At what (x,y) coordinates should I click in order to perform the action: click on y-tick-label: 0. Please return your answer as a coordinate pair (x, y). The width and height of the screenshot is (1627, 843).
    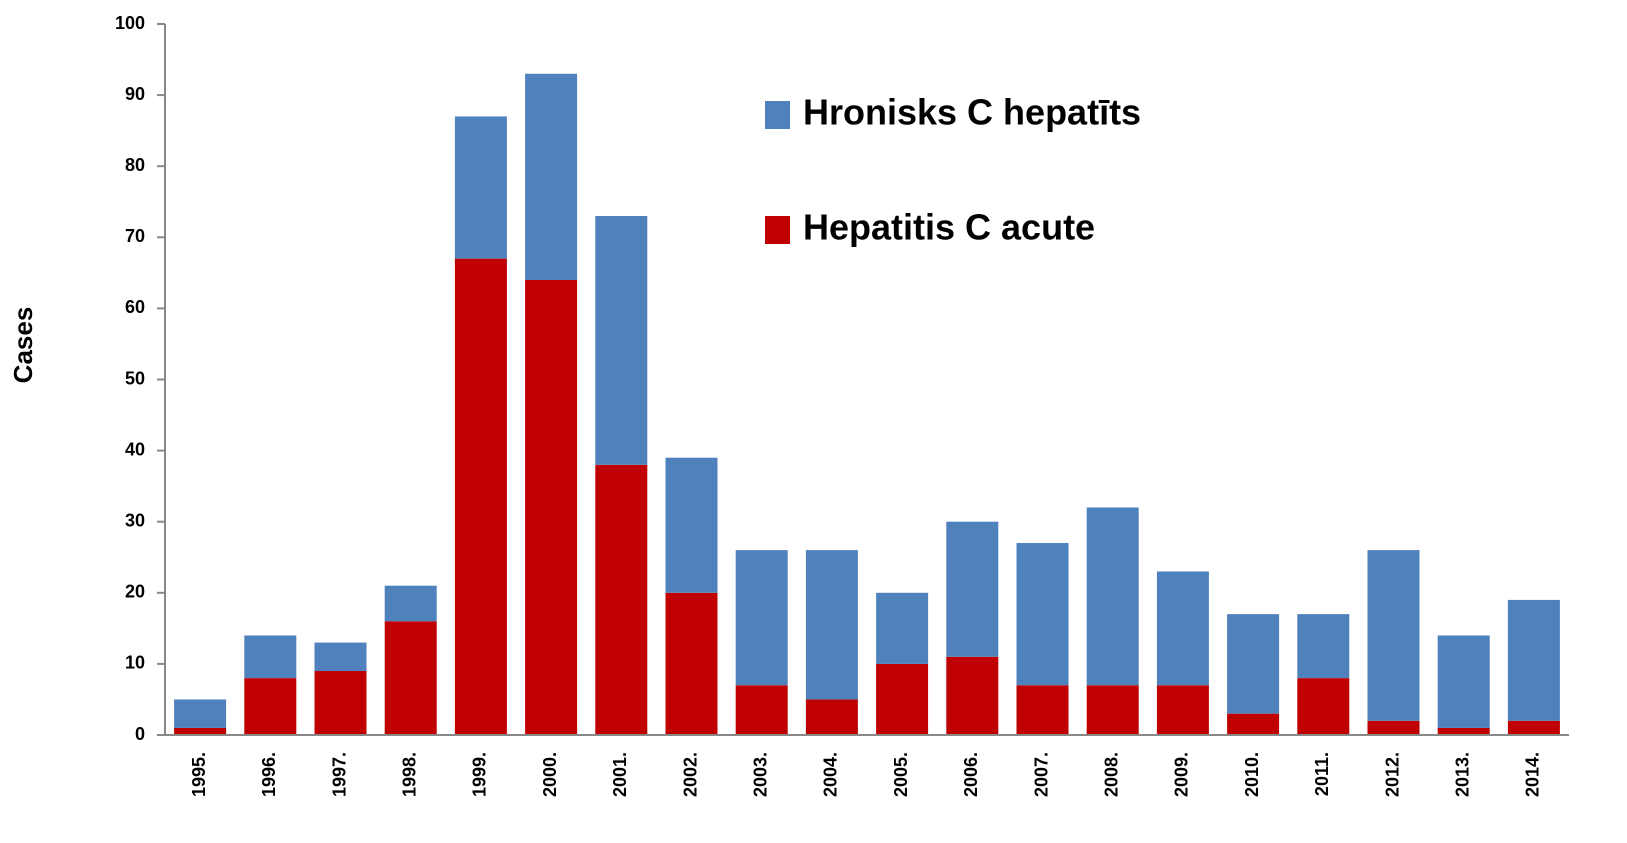
    Looking at the image, I should click on (140, 734).